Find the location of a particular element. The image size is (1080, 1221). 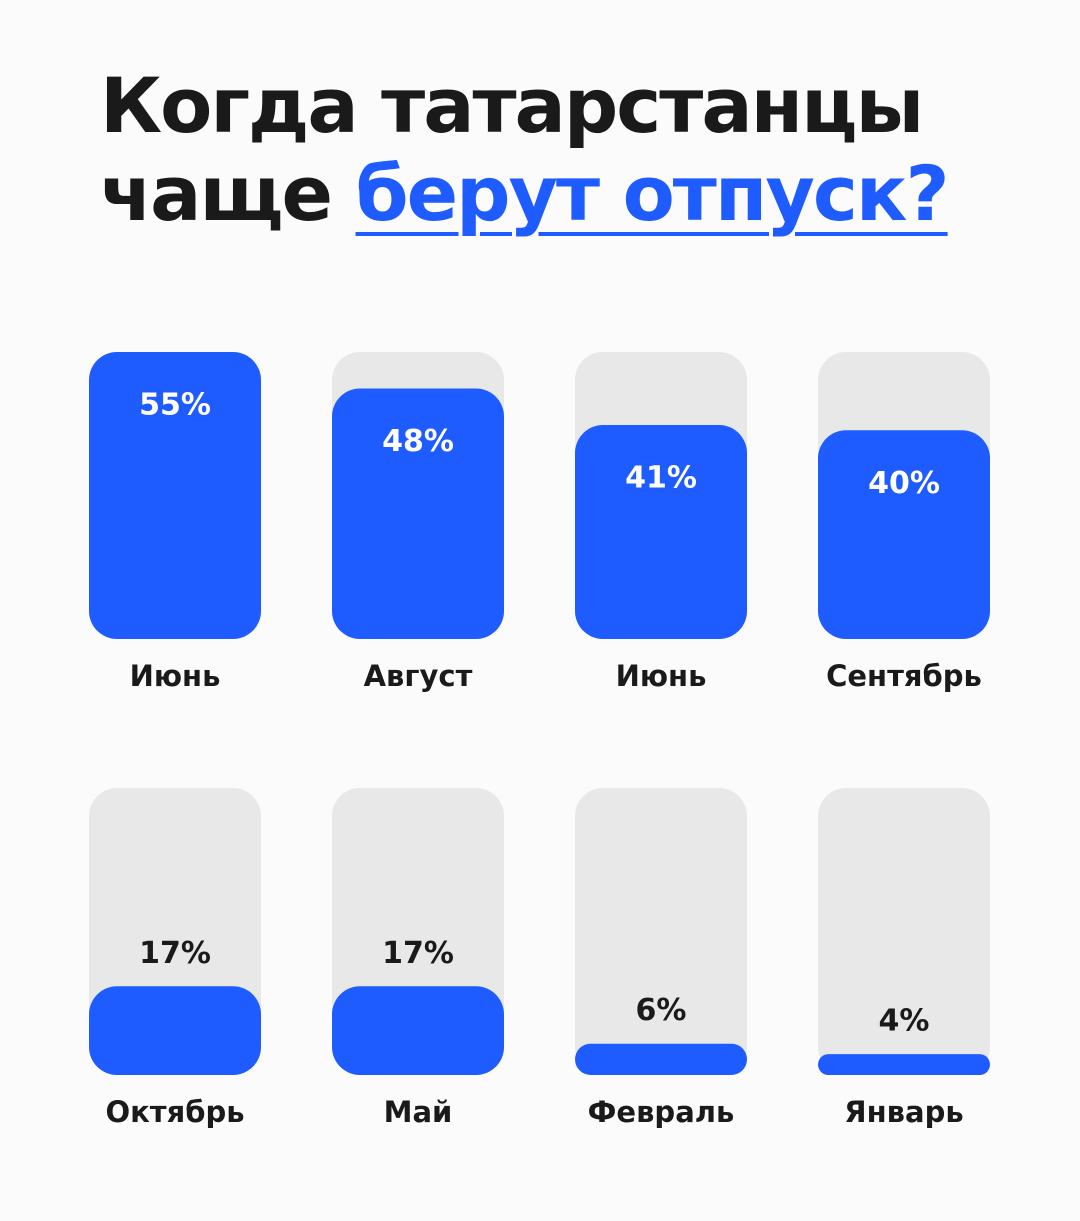

category-label: Октябрь is located at coordinates (174, 1112).